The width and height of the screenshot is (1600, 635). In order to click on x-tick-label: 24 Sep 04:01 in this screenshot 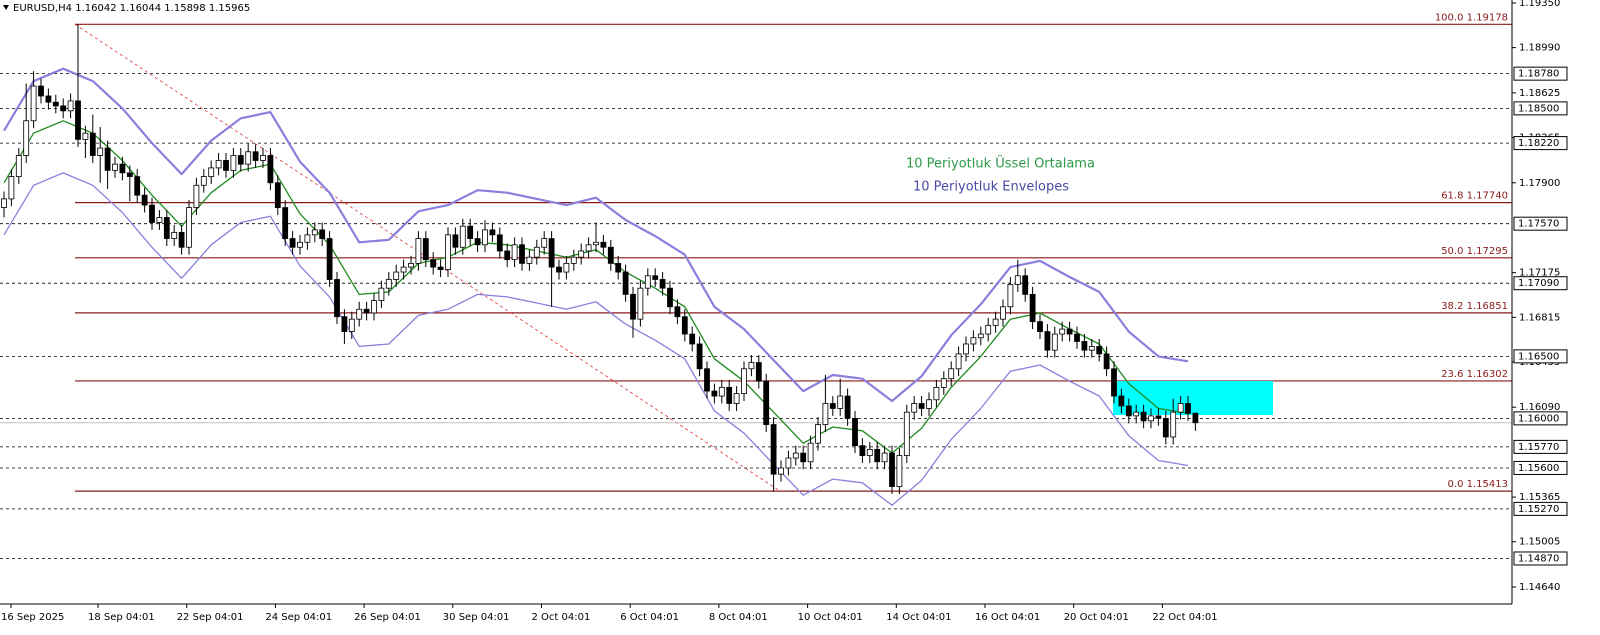, I will do `click(298, 617)`.